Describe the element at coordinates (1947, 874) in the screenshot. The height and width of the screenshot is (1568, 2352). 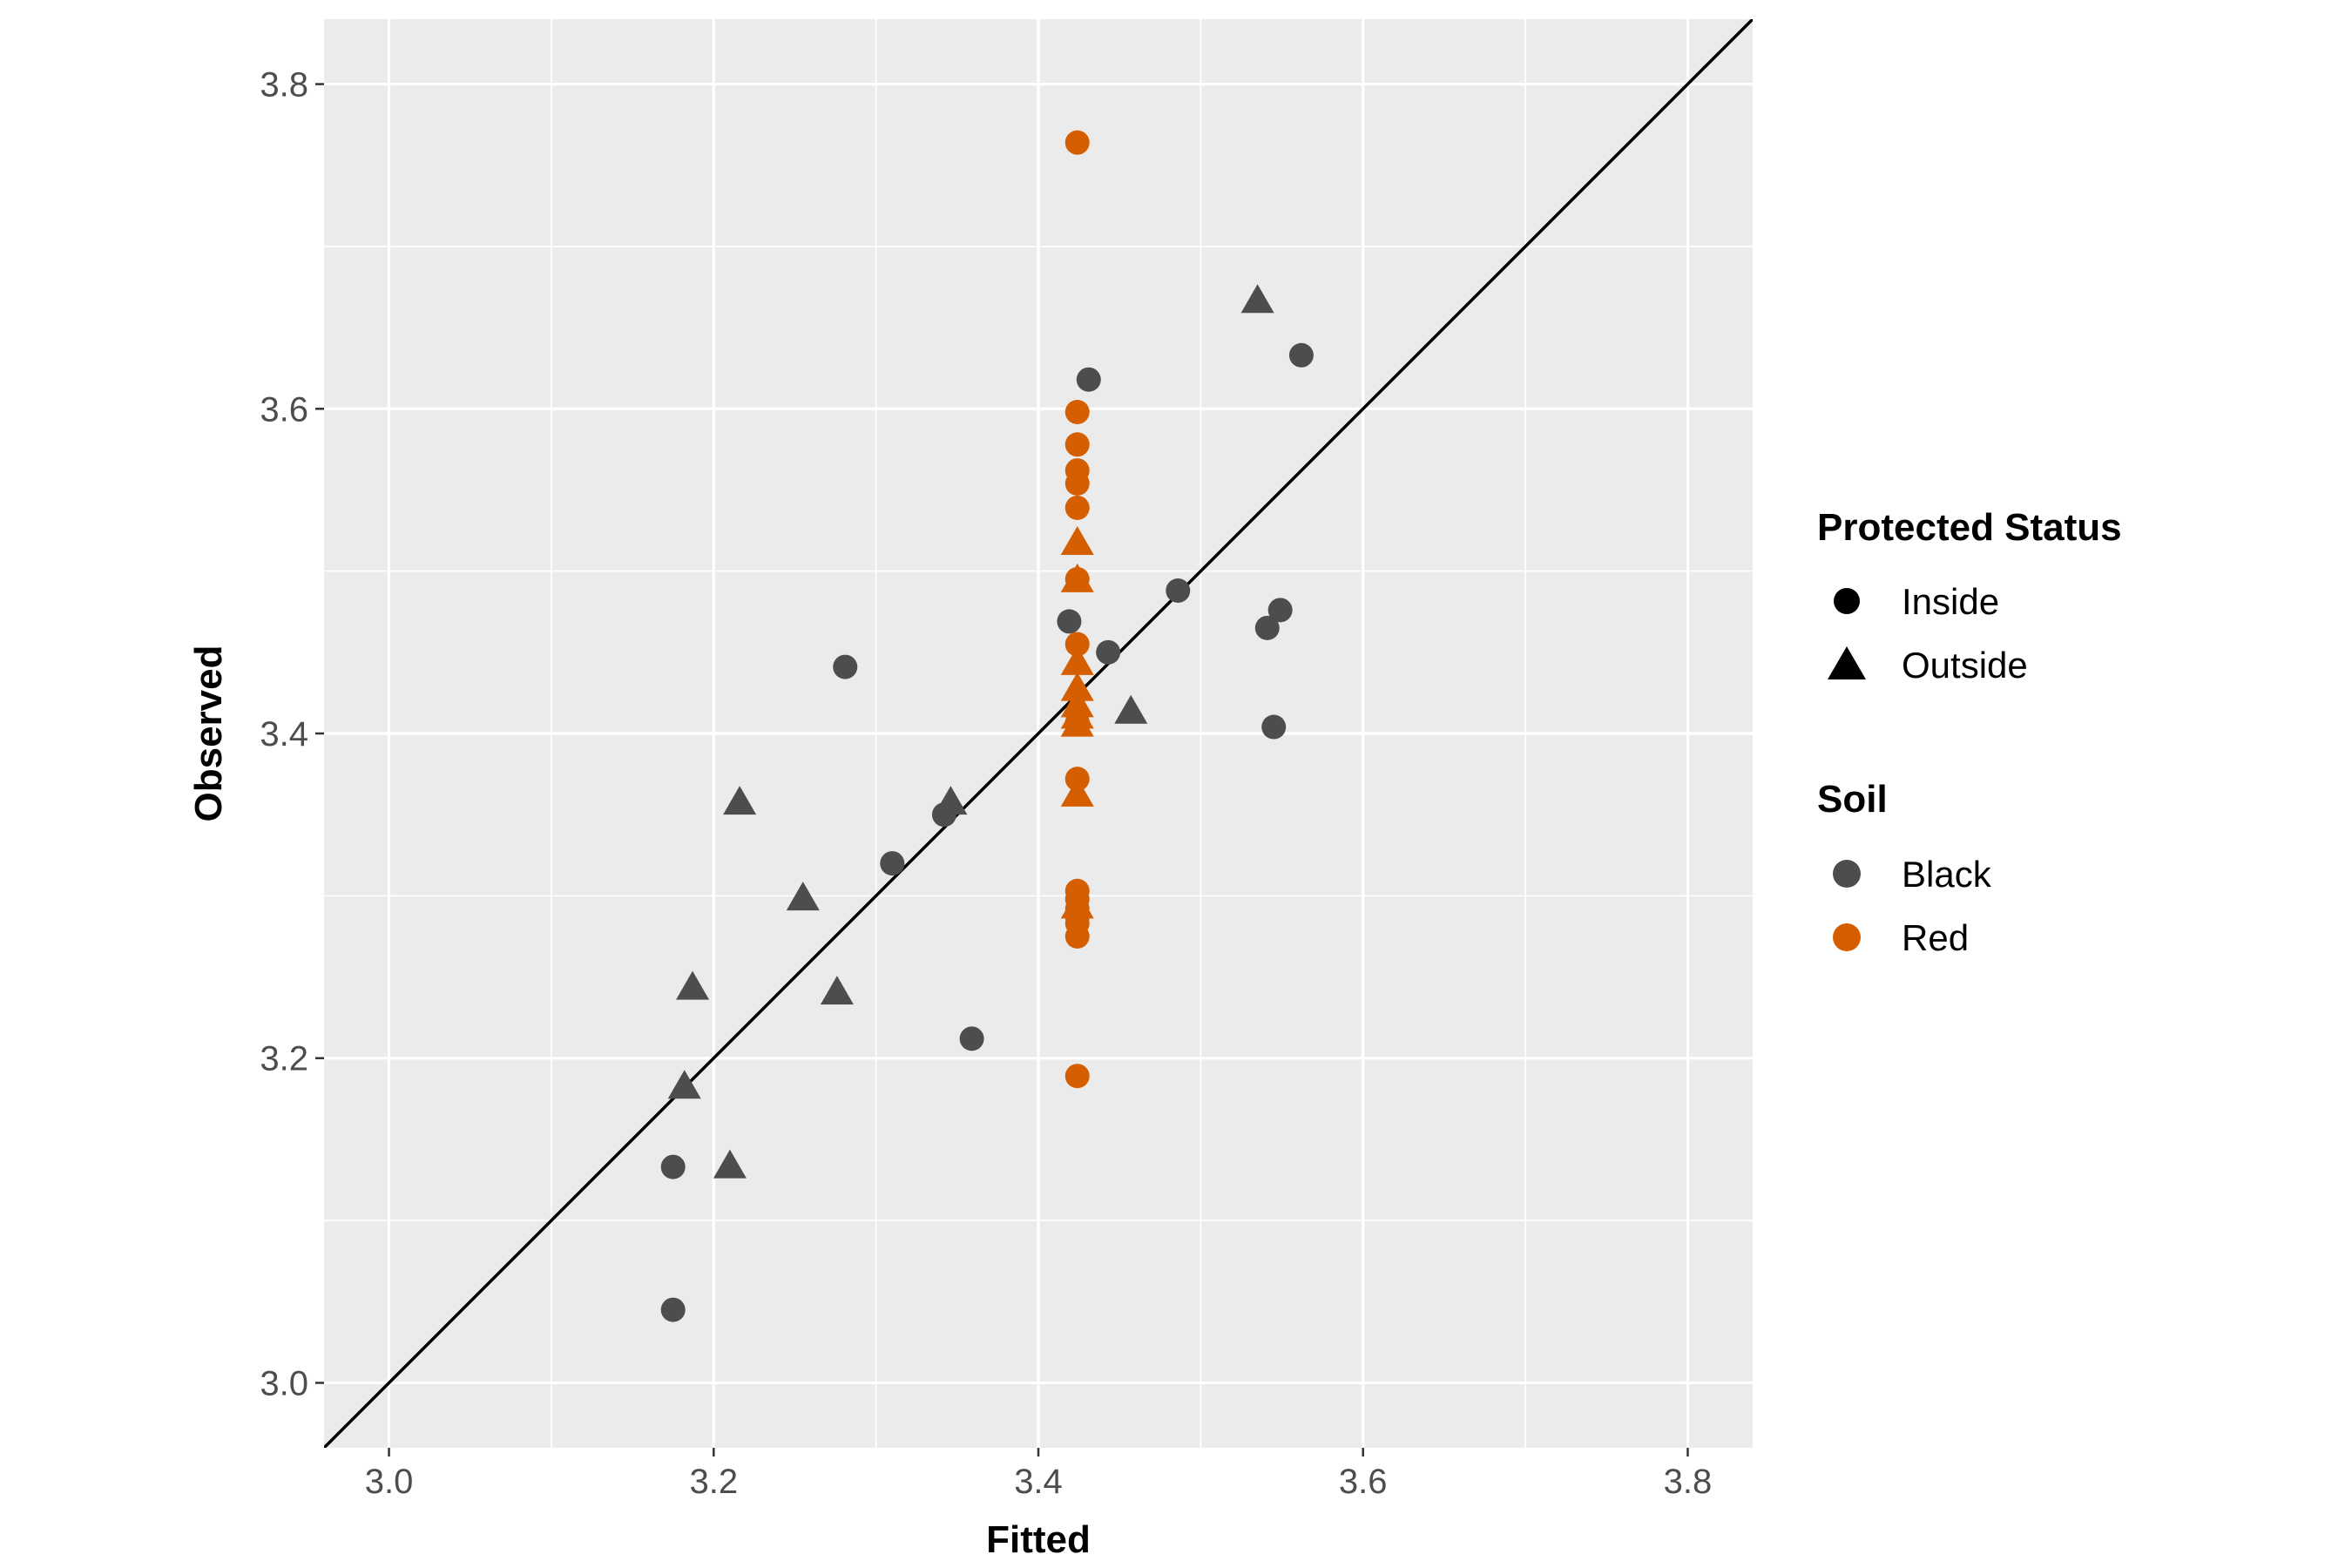
I see `legend-label-black: Black` at that location.